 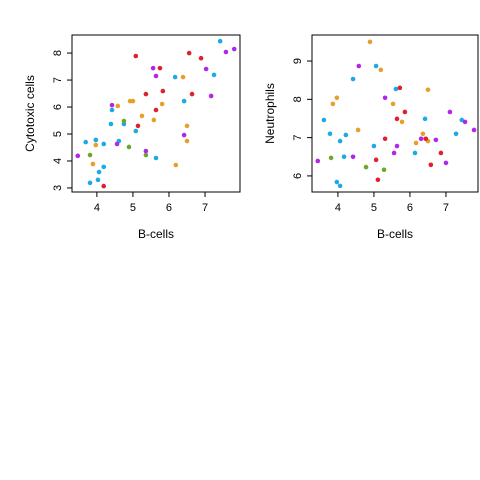 What do you see at coordinates (58, 134) in the screenshot?
I see `y-tick-label: 5` at bounding box center [58, 134].